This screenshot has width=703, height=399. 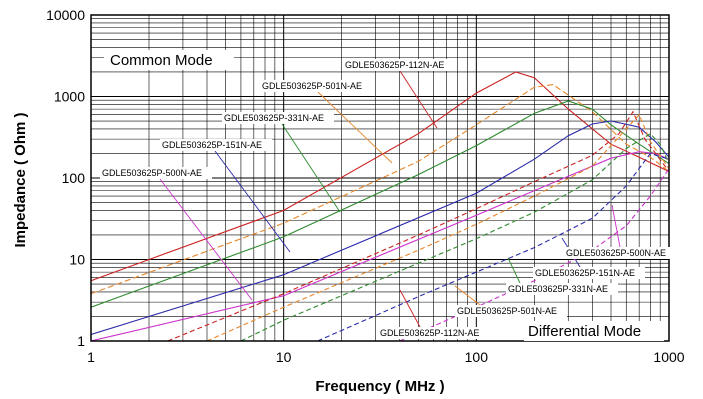 I want to click on differential-mode-label: Differential Mode, so click(x=584, y=331).